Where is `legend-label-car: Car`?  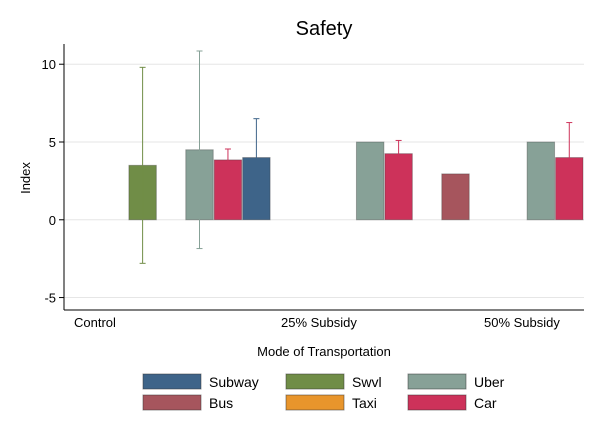 legend-label-car: Car is located at coordinates (485, 403).